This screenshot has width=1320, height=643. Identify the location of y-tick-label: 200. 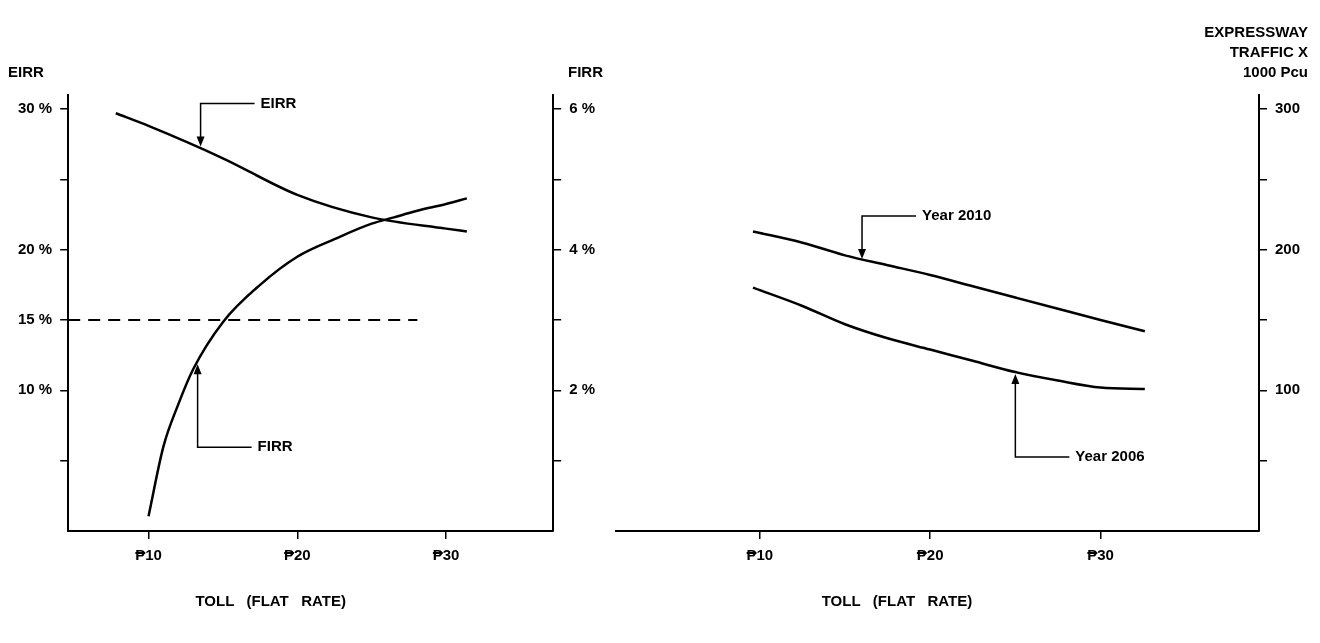
(1287, 248).